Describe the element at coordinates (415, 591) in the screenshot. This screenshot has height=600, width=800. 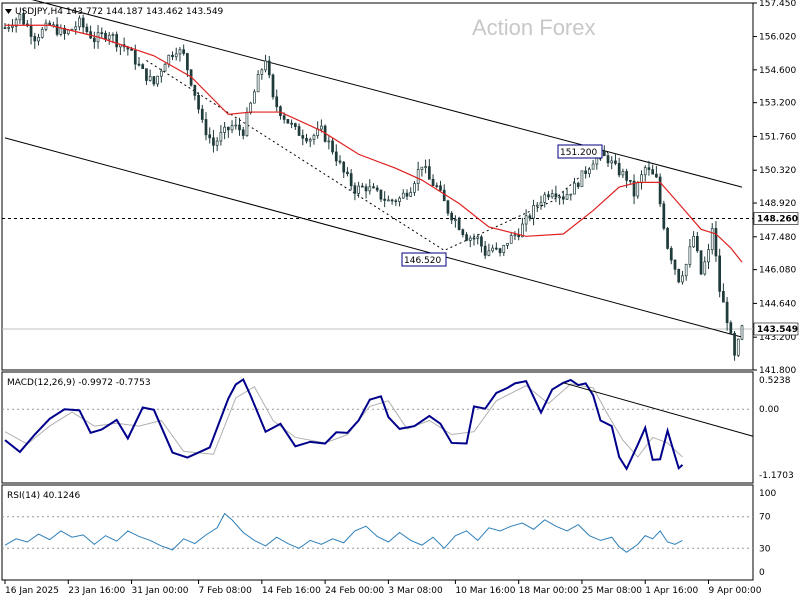
I see `x-tick-label: 3 Mar 08:00` at that location.